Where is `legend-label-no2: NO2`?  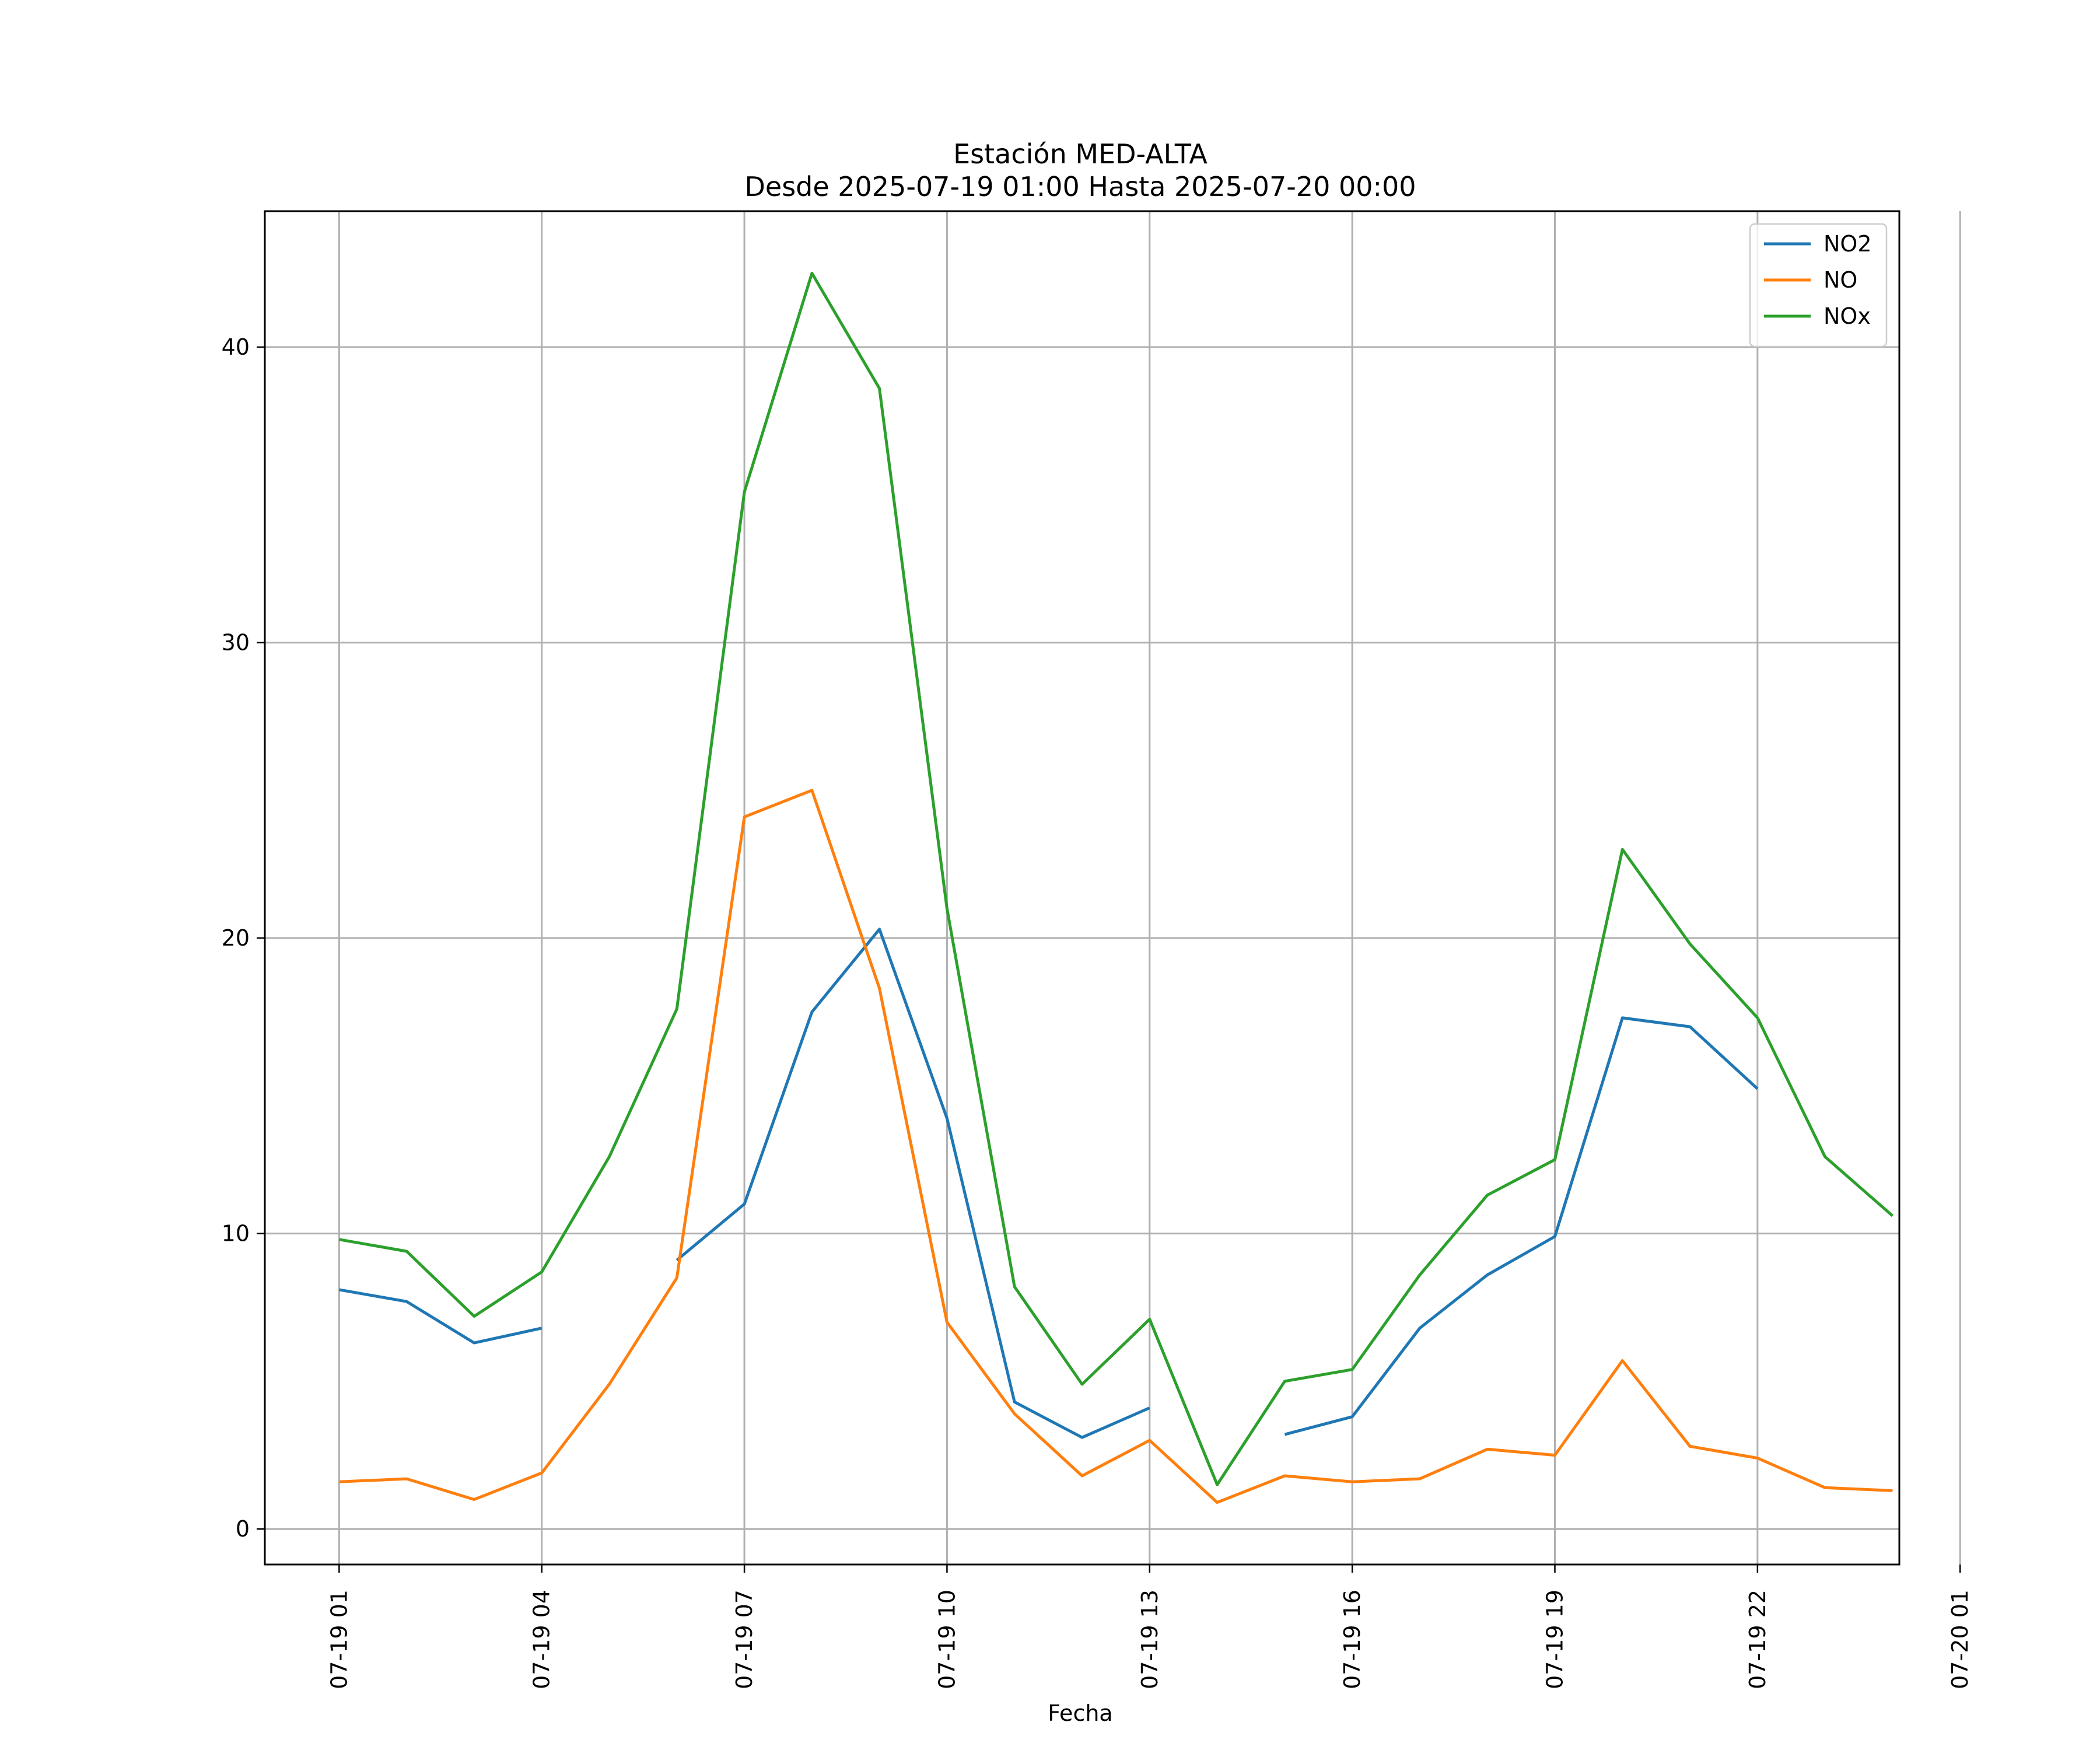
legend-label-no2: NO2 is located at coordinates (1848, 244).